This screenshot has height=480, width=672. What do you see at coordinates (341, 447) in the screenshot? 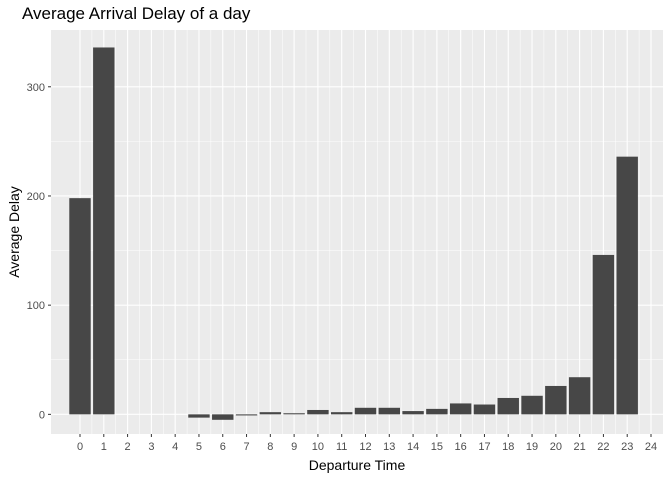
I see `x-tick-label: 11` at bounding box center [341, 447].